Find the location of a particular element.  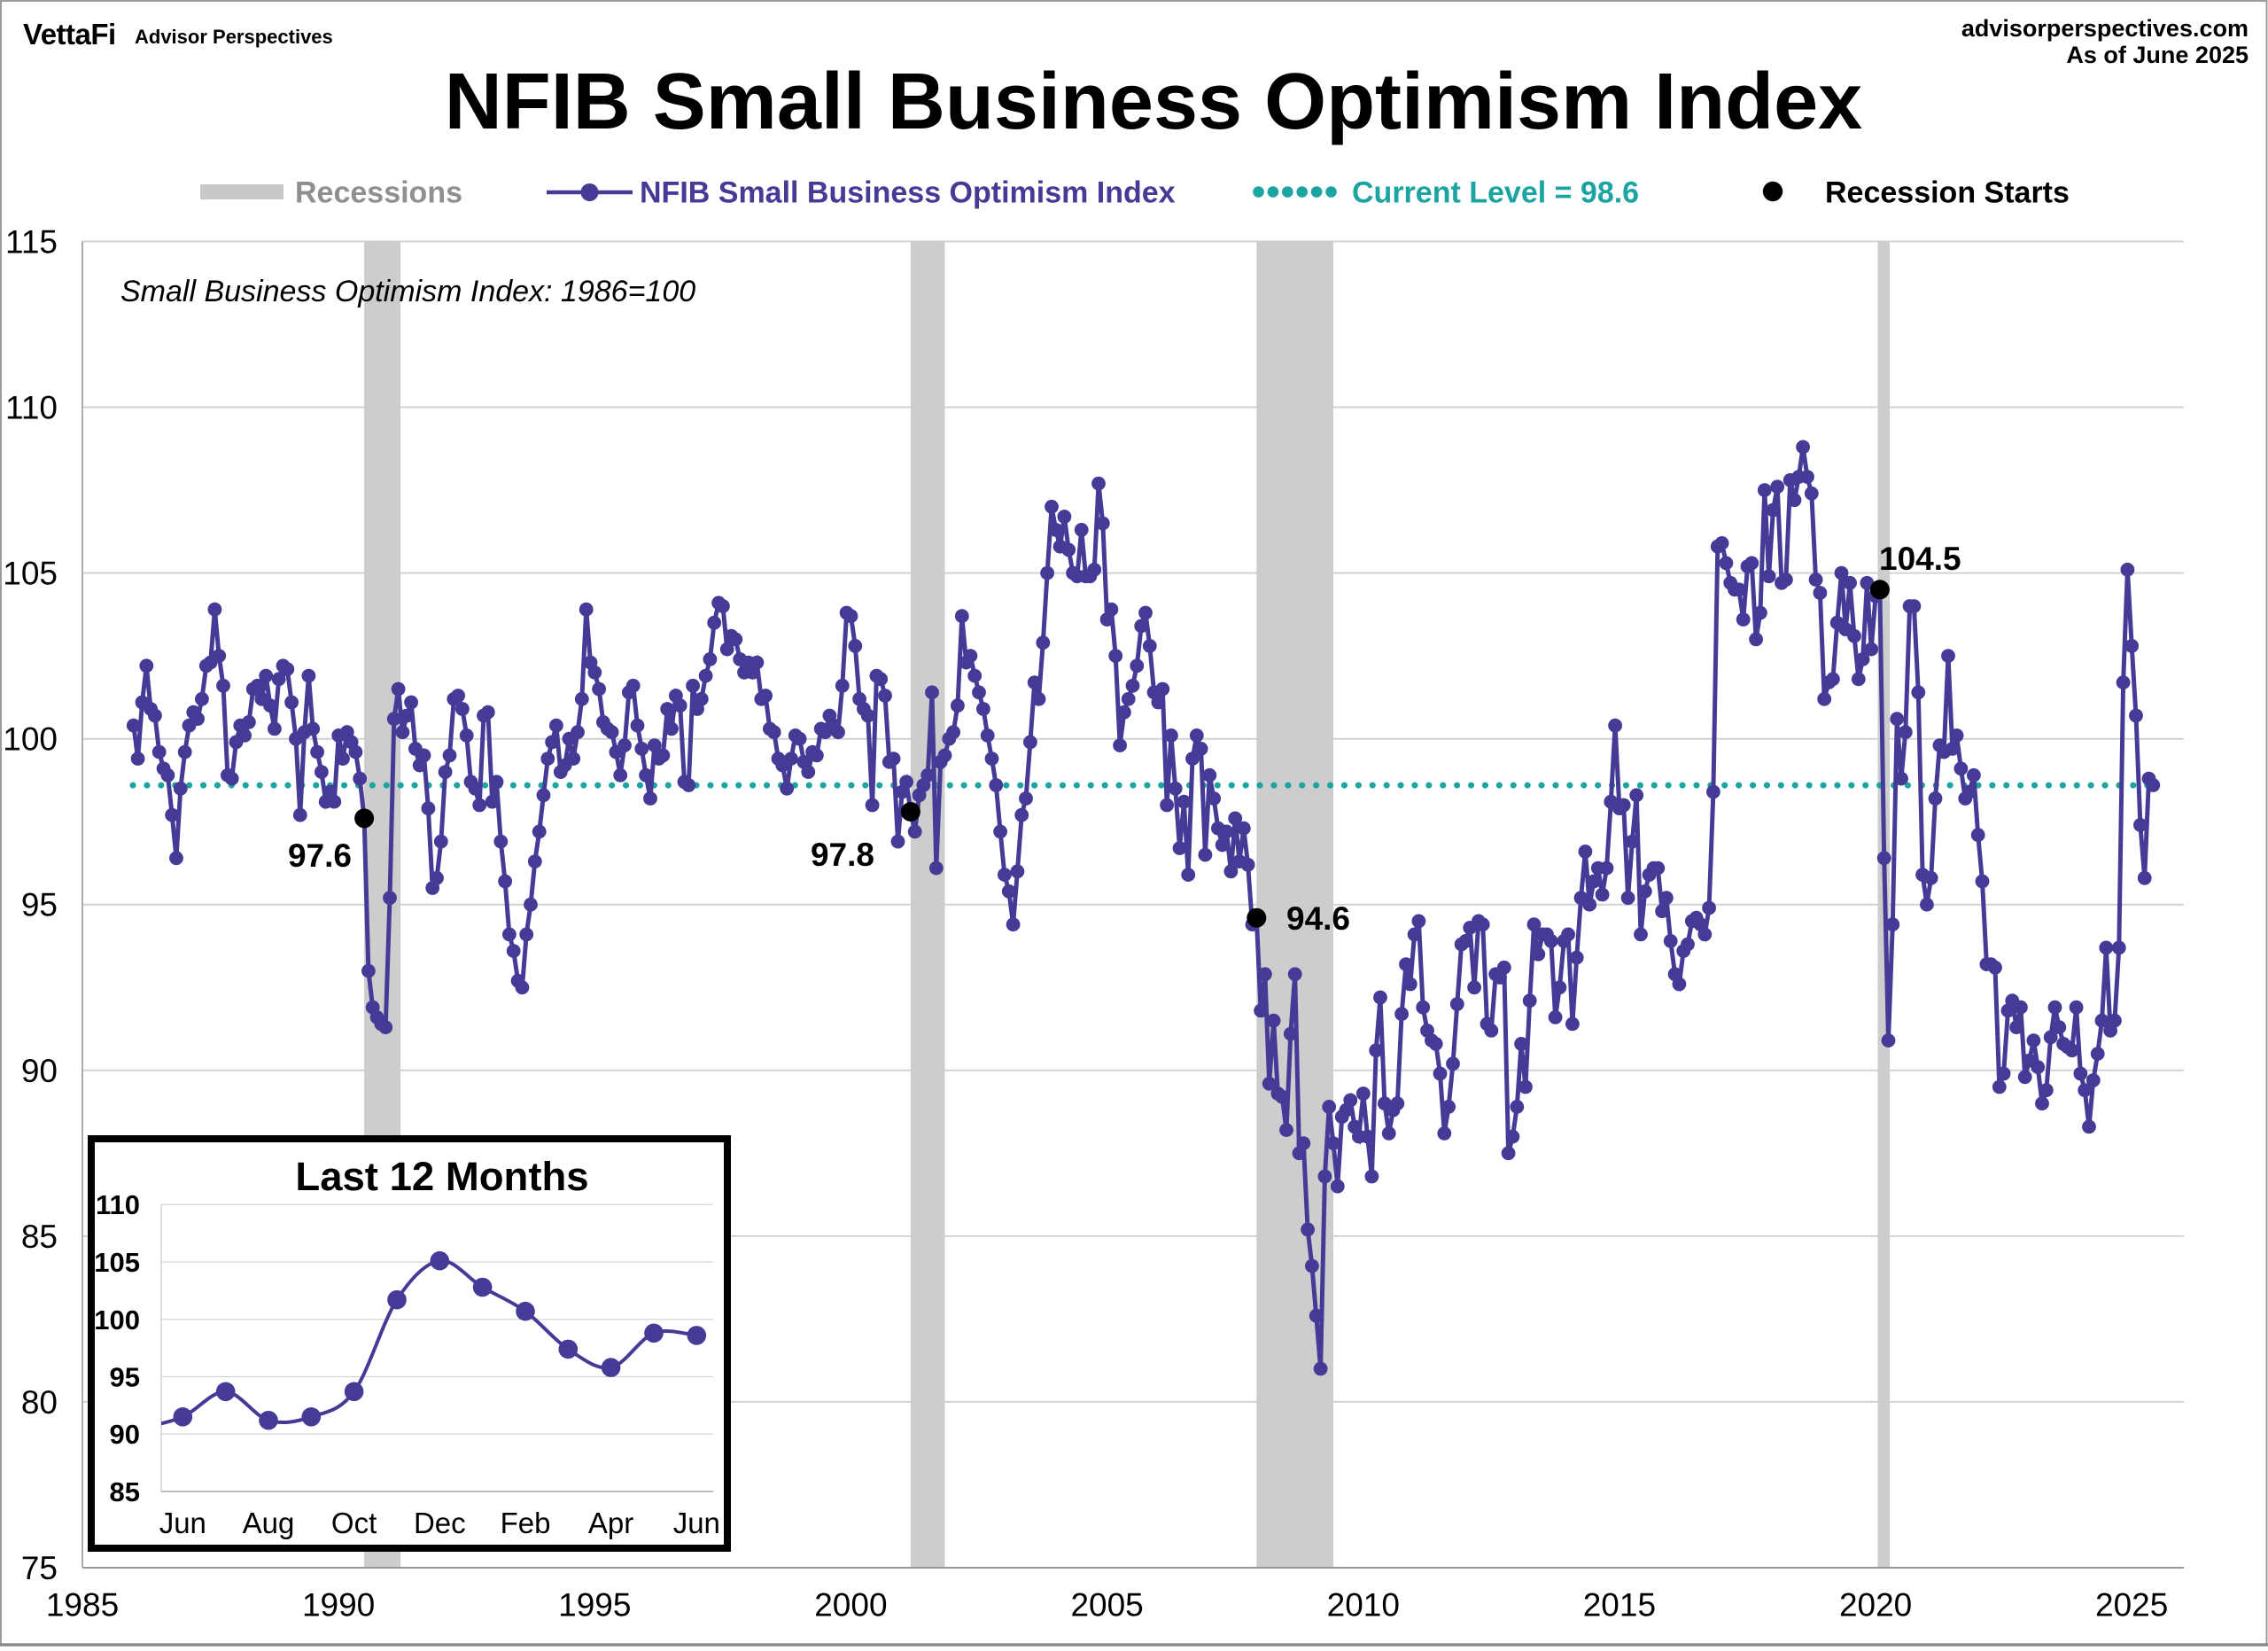

svg-text: 2015 is located at coordinates (1619, 1605).